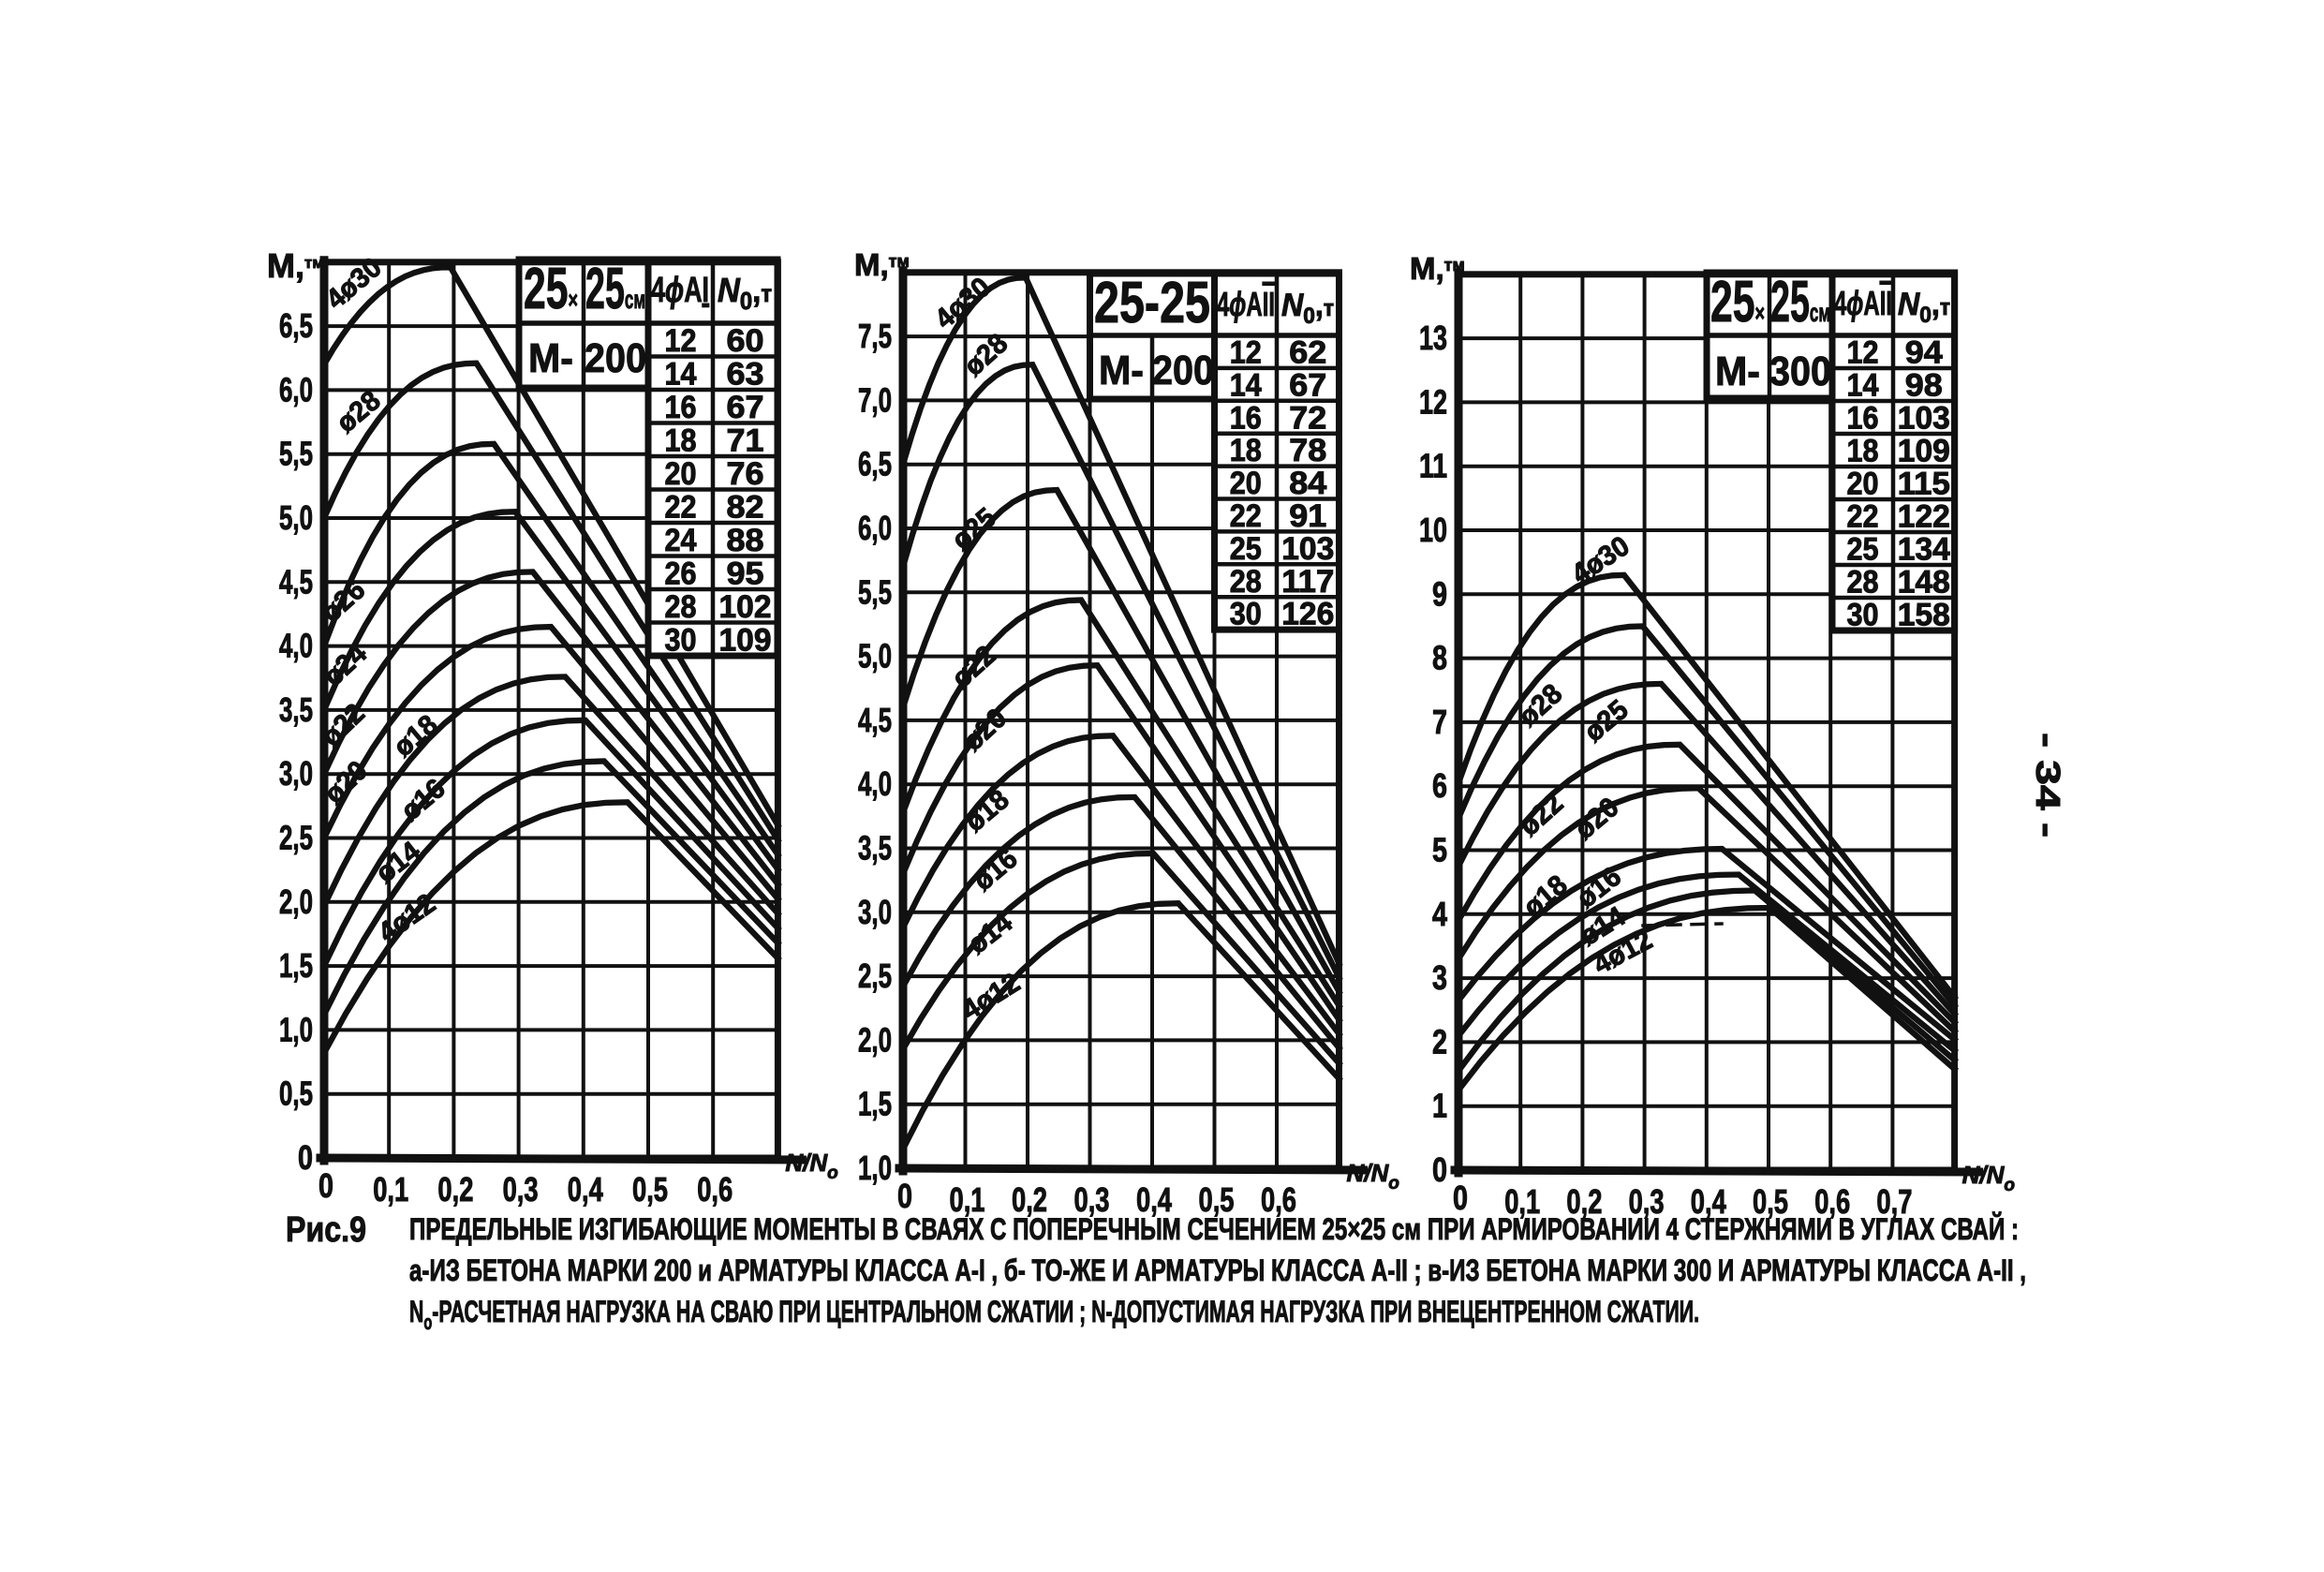 Image resolution: width=2324 pixels, height=1572 pixels. I want to click on svg-text: 6,5, so click(875, 464).